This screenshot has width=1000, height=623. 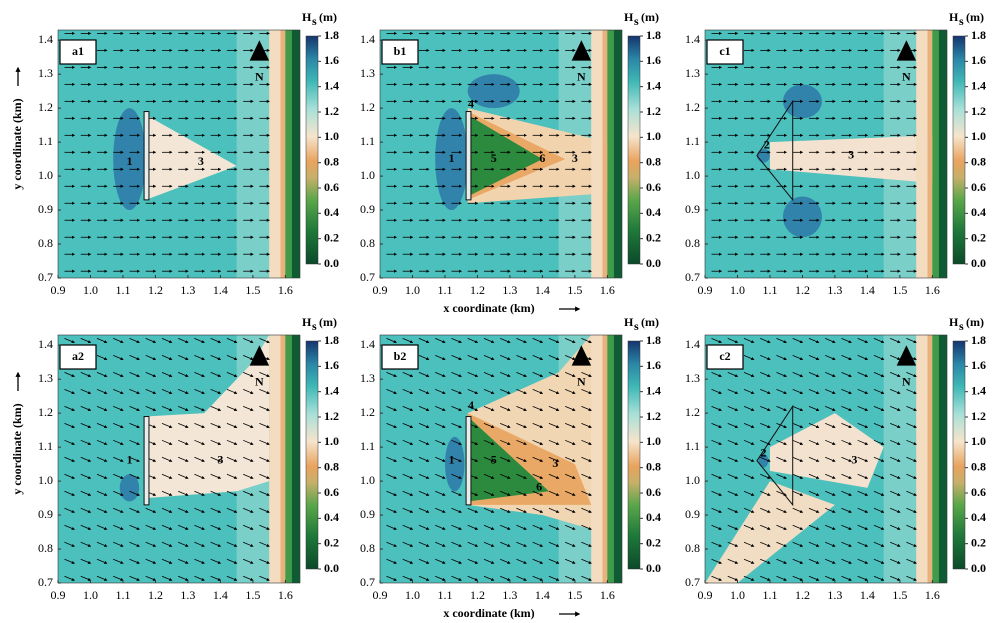 What do you see at coordinates (978, 466) in the screenshot?
I see `colorbar-tick-label: 0.8` at bounding box center [978, 466].